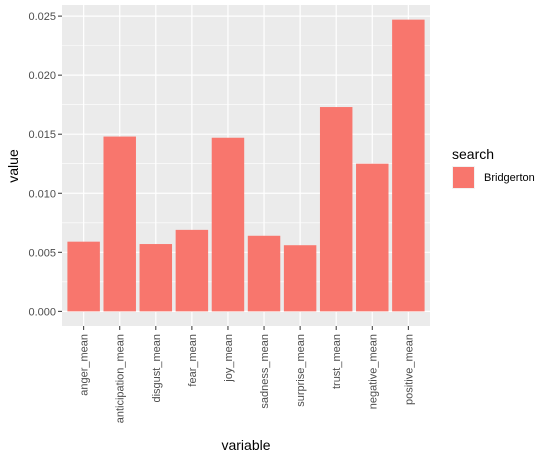  Describe the element at coordinates (119, 224) in the screenshot. I see `bar-anticipation_mean` at that location.